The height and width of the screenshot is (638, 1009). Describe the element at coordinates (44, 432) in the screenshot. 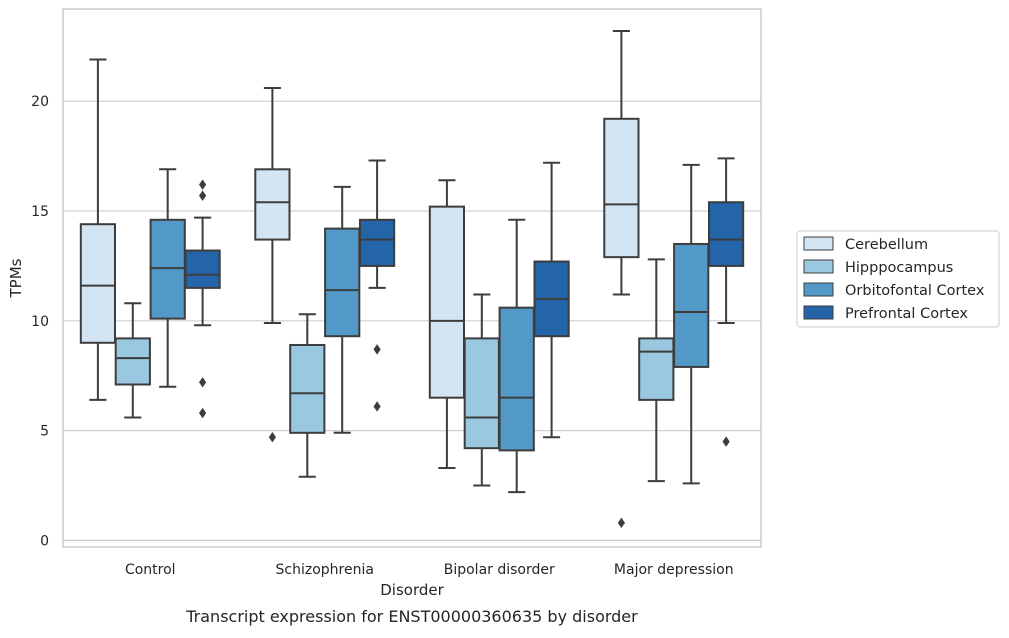

I see `y-tick-label: 5` at that location.